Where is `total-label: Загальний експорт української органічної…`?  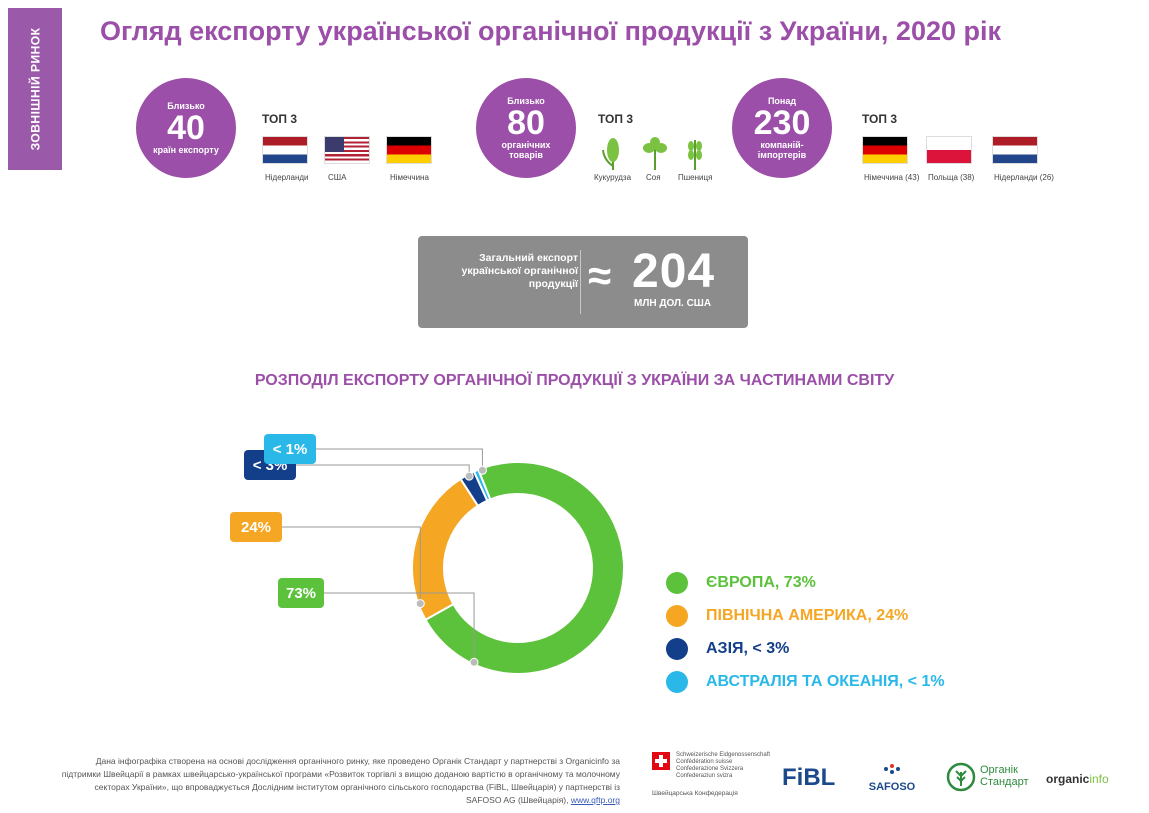
total-label: Загальний експорт української органічної… is located at coordinates (519, 271).